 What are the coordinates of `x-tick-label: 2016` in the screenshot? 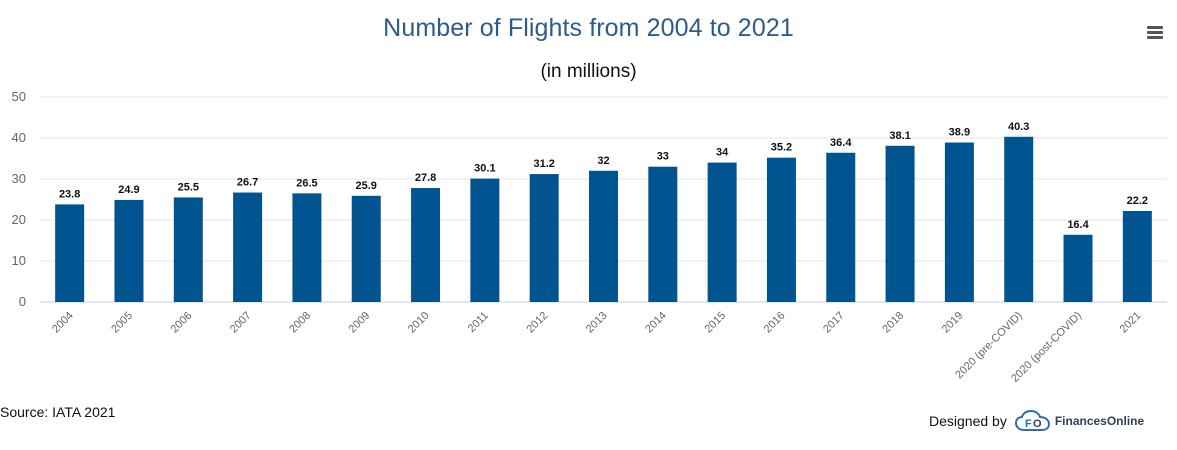 It's located at (775, 323).